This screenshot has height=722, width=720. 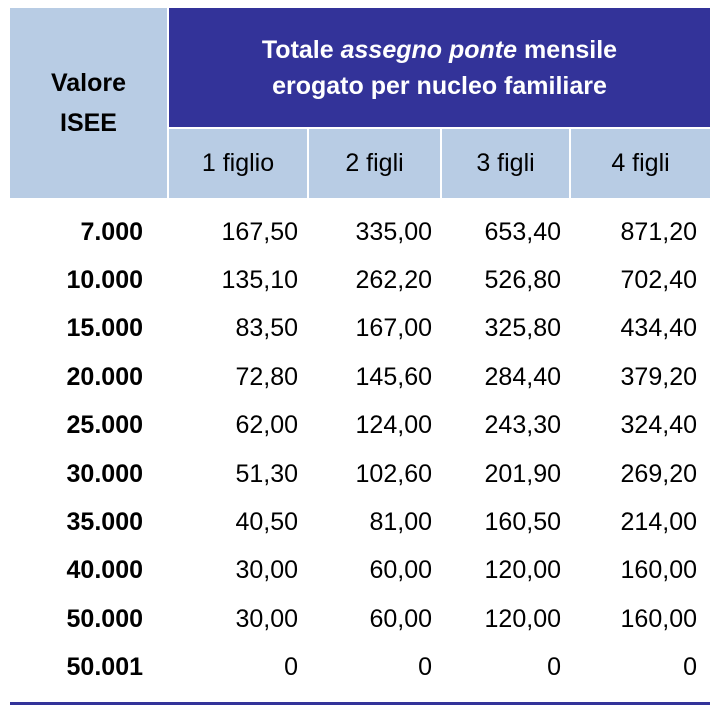 I want to click on table-row: 7.000 167,50 335,00 653,40 871,20, so click(x=360, y=232).